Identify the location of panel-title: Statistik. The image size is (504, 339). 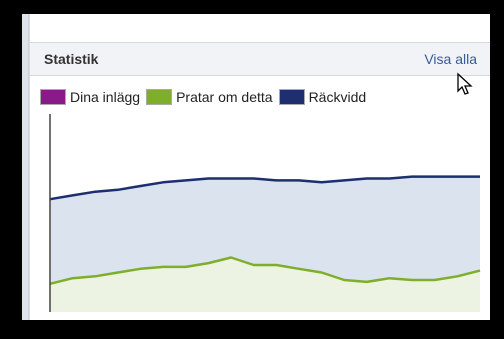
(71, 59).